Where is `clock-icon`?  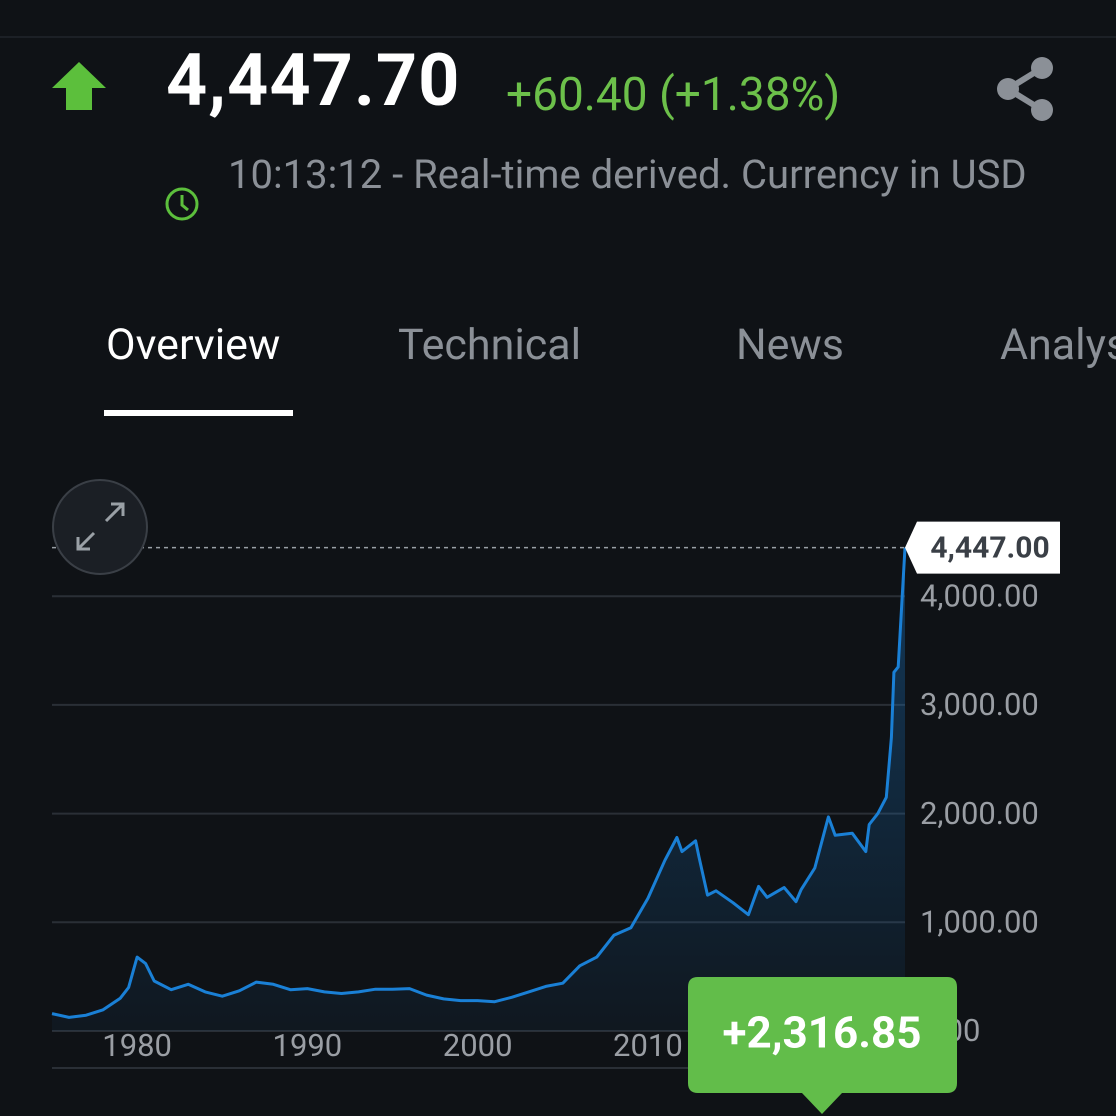
clock-icon is located at coordinates (182, 204).